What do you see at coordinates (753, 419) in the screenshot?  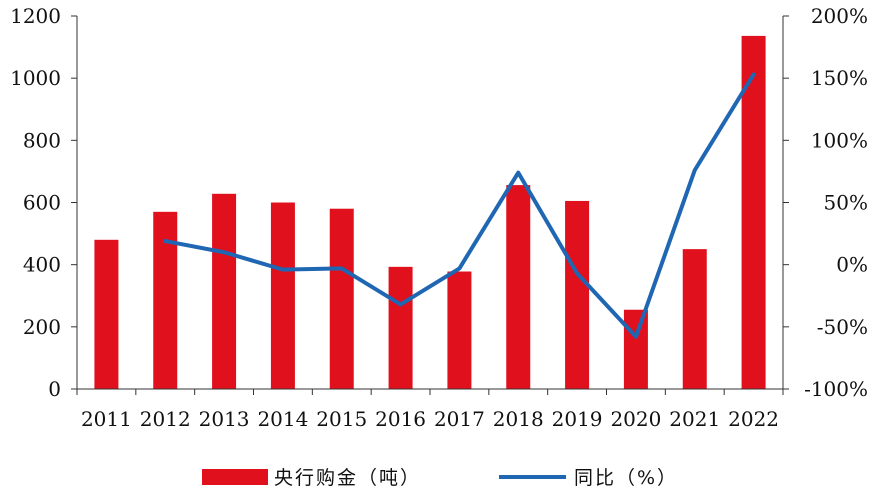 I see `x-tick-label: 2022` at bounding box center [753, 419].